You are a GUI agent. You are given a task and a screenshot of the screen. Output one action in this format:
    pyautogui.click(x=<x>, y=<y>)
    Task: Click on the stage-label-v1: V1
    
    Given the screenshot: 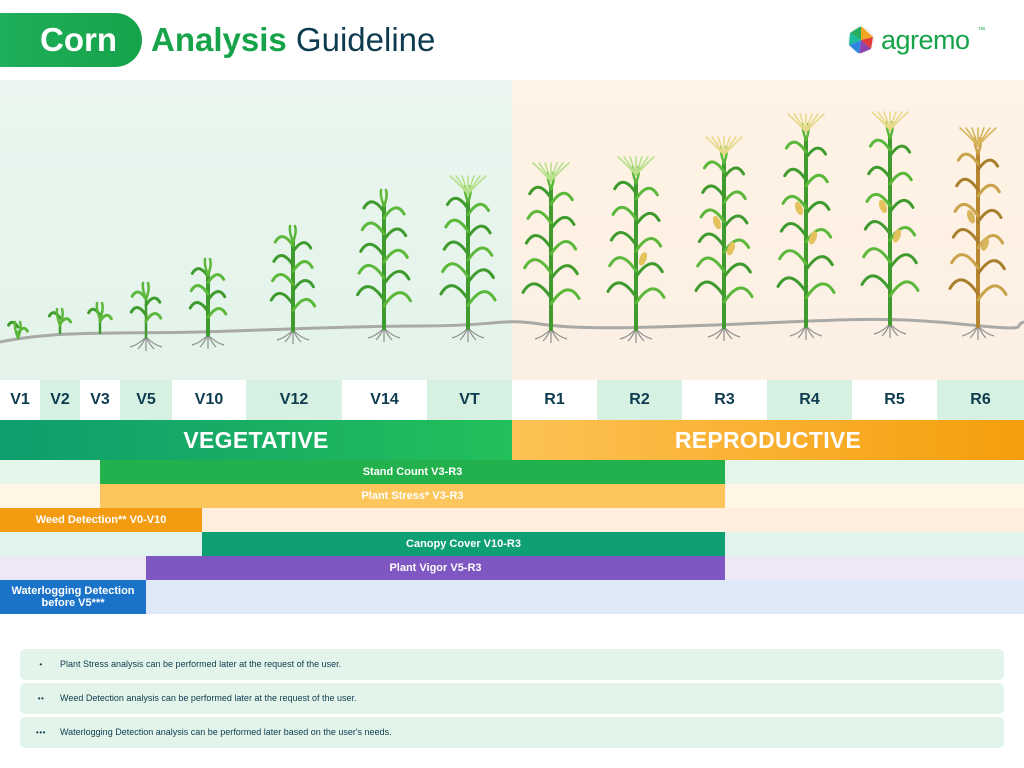 What is the action you would take?
    pyautogui.click(x=20, y=400)
    